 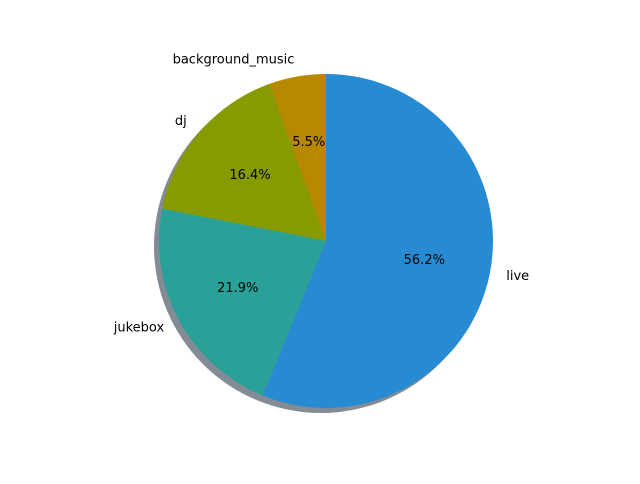 I want to click on pie-slice-dj, so click(x=244, y=162).